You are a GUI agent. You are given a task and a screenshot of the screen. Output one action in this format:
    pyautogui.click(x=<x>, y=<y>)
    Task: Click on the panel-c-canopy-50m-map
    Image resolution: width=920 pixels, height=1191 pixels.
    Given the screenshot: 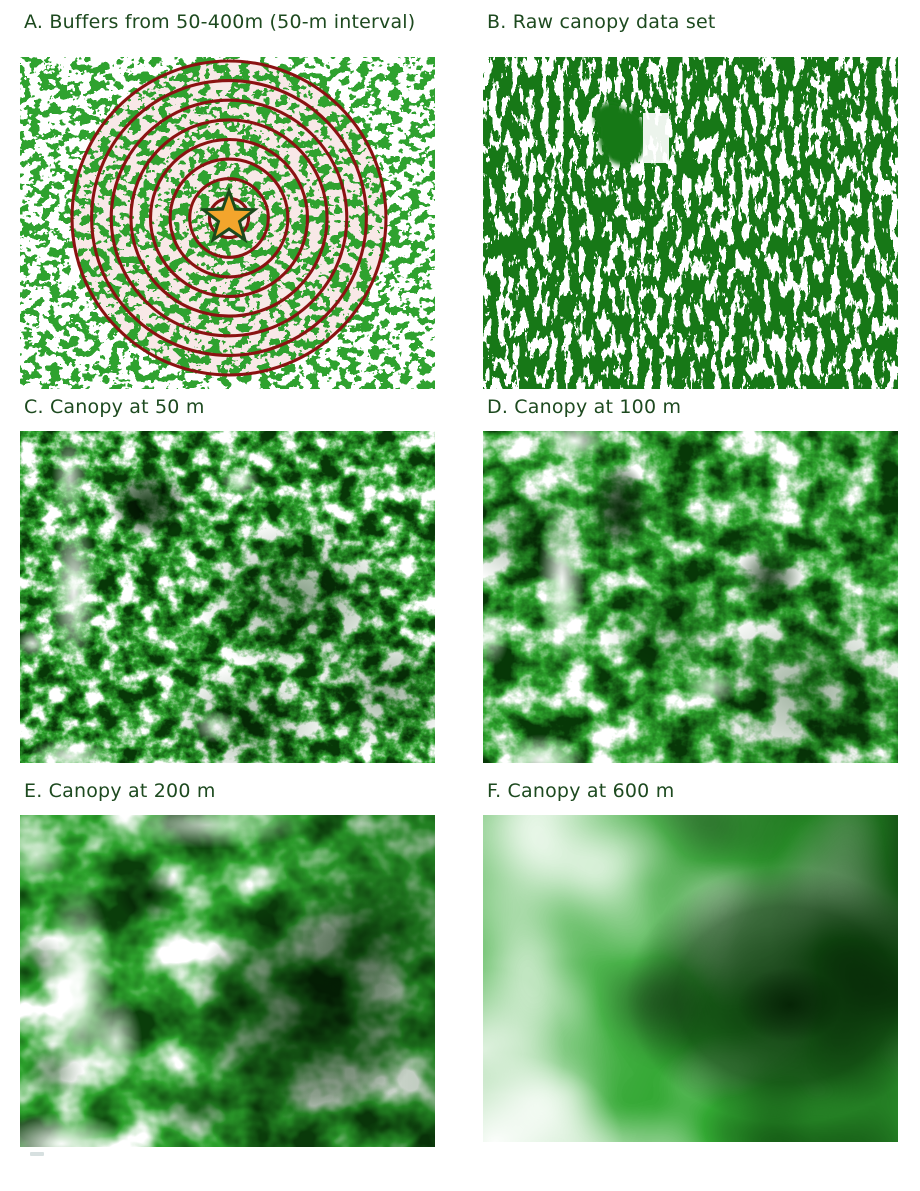 What is the action you would take?
    pyautogui.click(x=227, y=597)
    